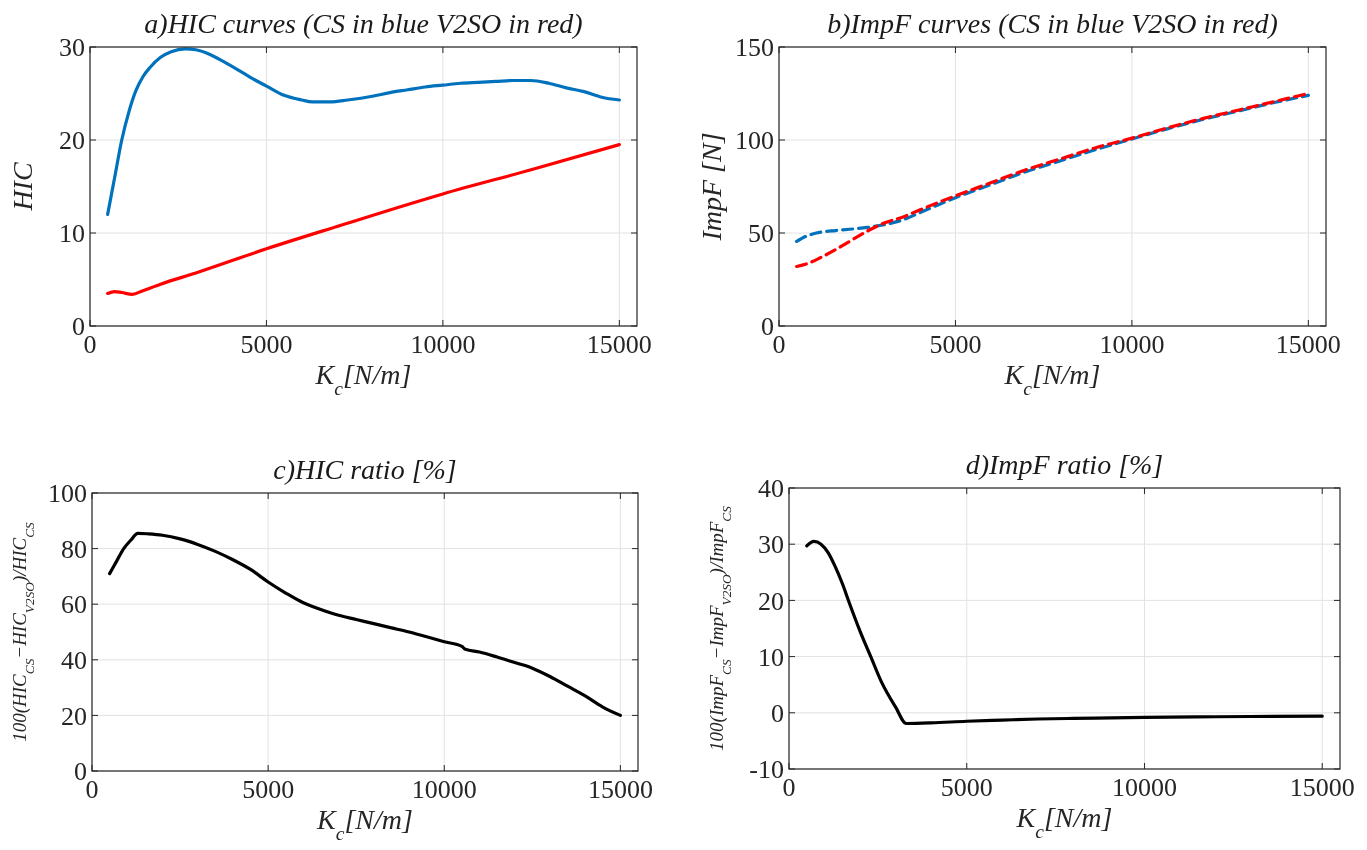  Describe the element at coordinates (365, 469) in the screenshot. I see `chart-title: c)HIC ratio [%]` at that location.